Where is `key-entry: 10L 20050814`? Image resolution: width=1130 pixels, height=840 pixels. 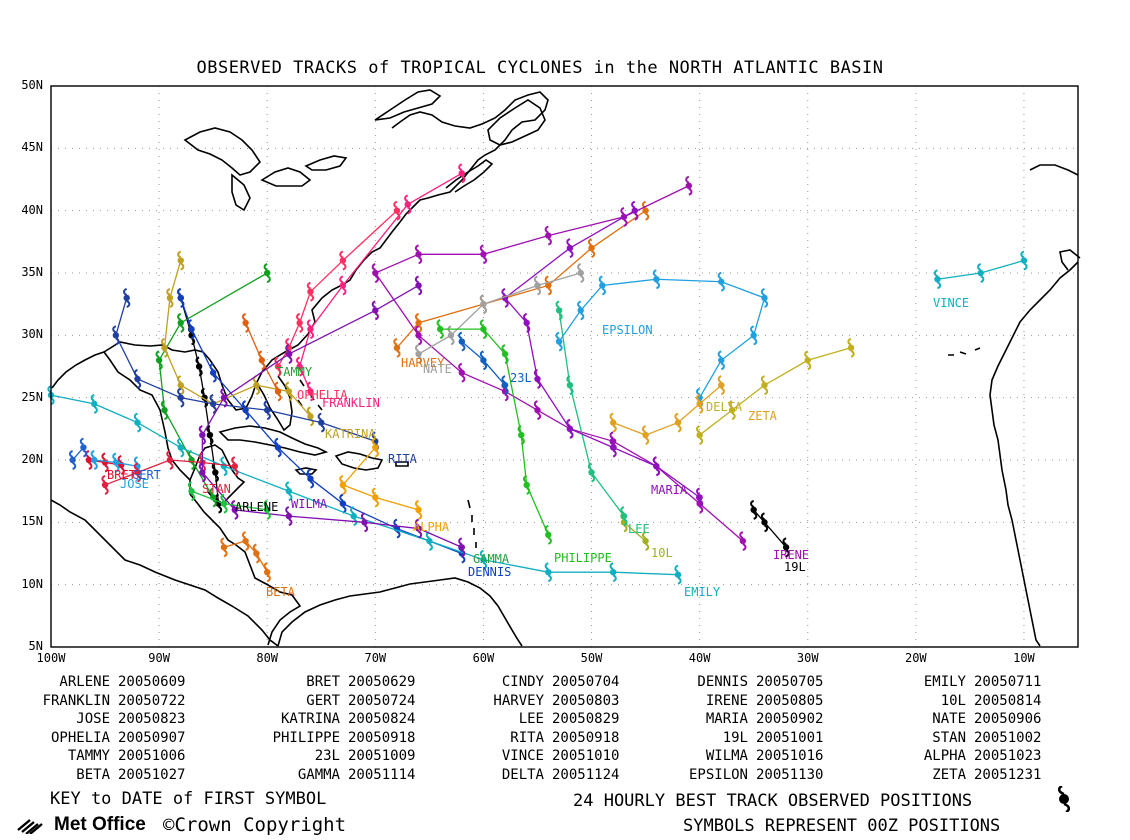 key-entry: 10L 20050814 is located at coordinates (968, 701).